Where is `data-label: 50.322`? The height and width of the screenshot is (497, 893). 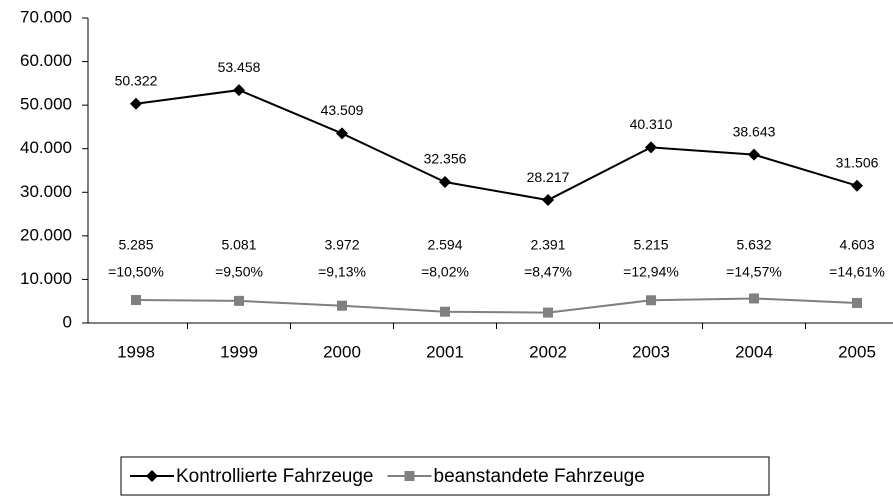
data-label: 50.322 is located at coordinates (136, 80).